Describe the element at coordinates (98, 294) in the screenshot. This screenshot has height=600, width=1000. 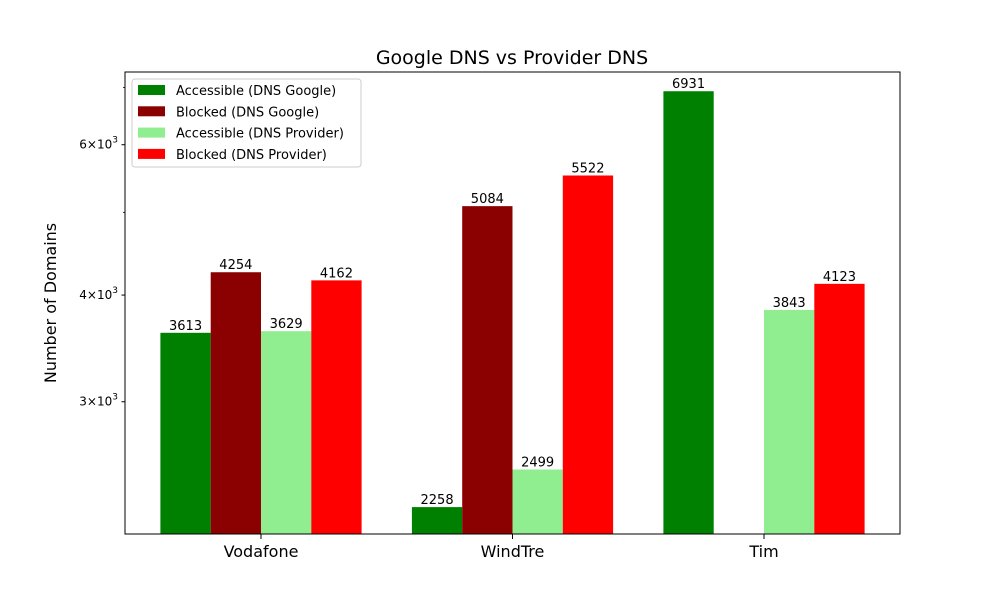
I see `y-tick-label: 4×103` at that location.